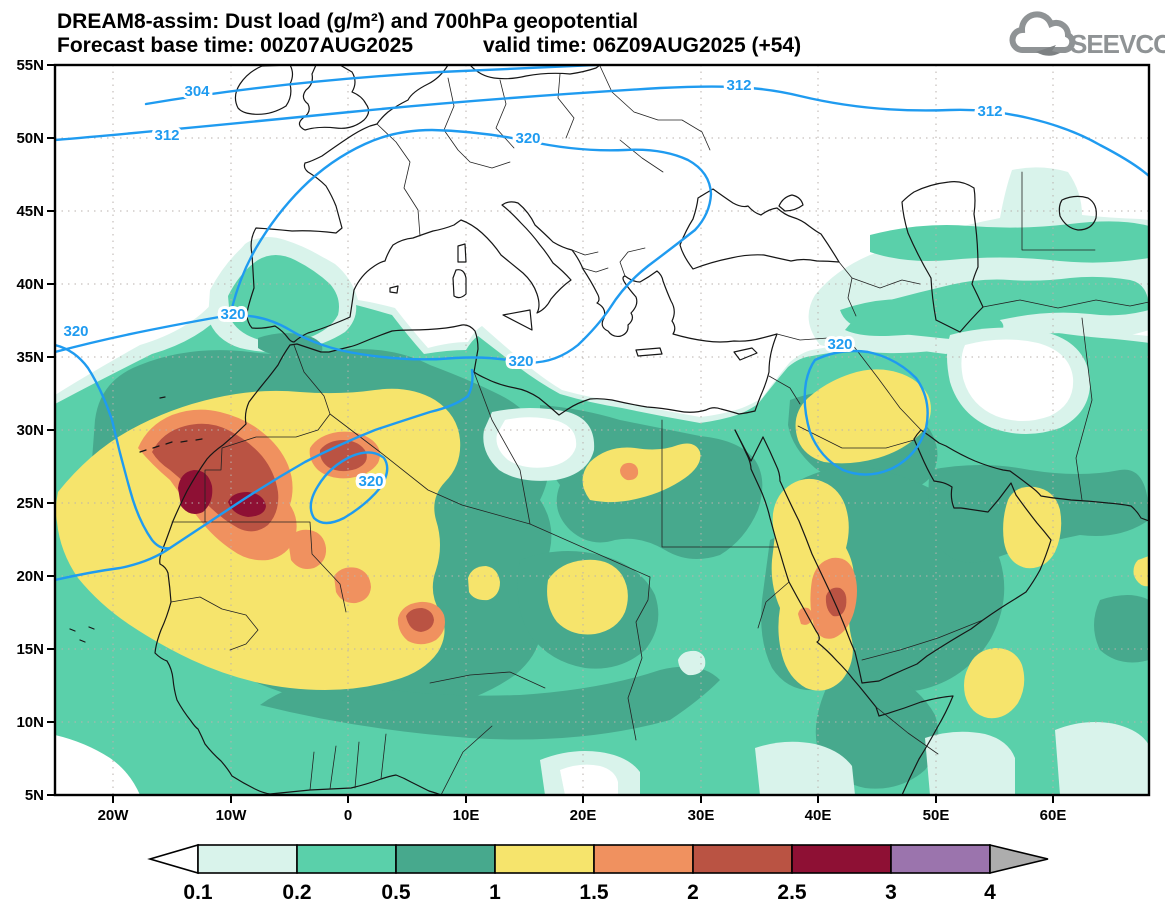 This screenshot has width=1165, height=907. What do you see at coordinates (296, 892) in the screenshot?
I see `colorbar-tick-label: 0.2` at bounding box center [296, 892].